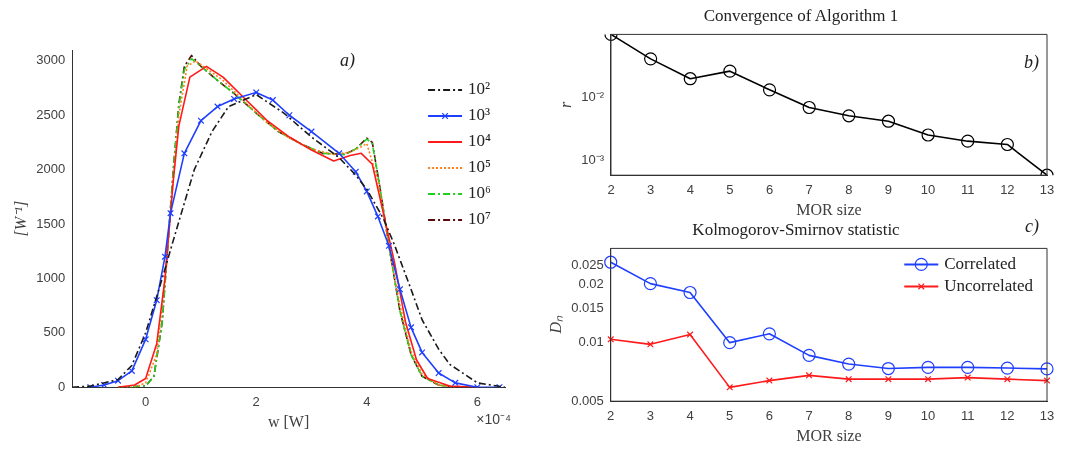 The height and width of the screenshot is (452, 1069). What do you see at coordinates (587, 400) in the screenshot?
I see `y-tick-label: 0.005` at bounding box center [587, 400].